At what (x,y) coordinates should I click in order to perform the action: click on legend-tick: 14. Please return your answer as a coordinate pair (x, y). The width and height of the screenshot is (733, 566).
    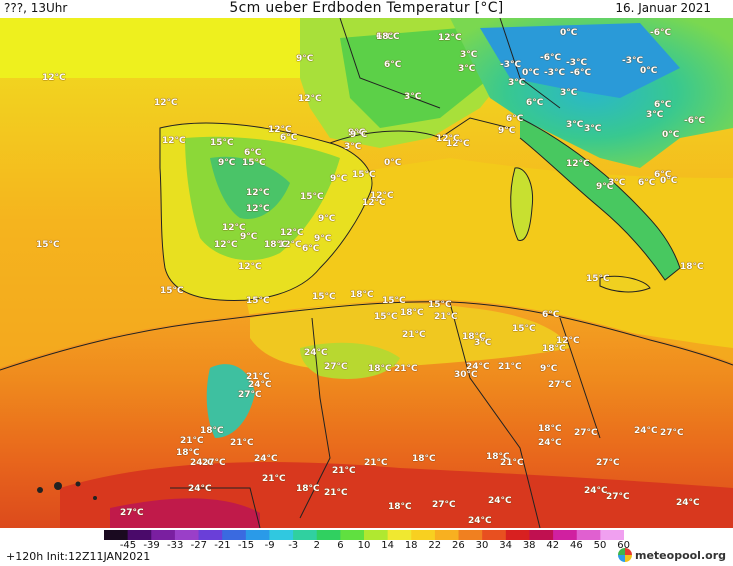
    Looking at the image, I should click on (387, 545).